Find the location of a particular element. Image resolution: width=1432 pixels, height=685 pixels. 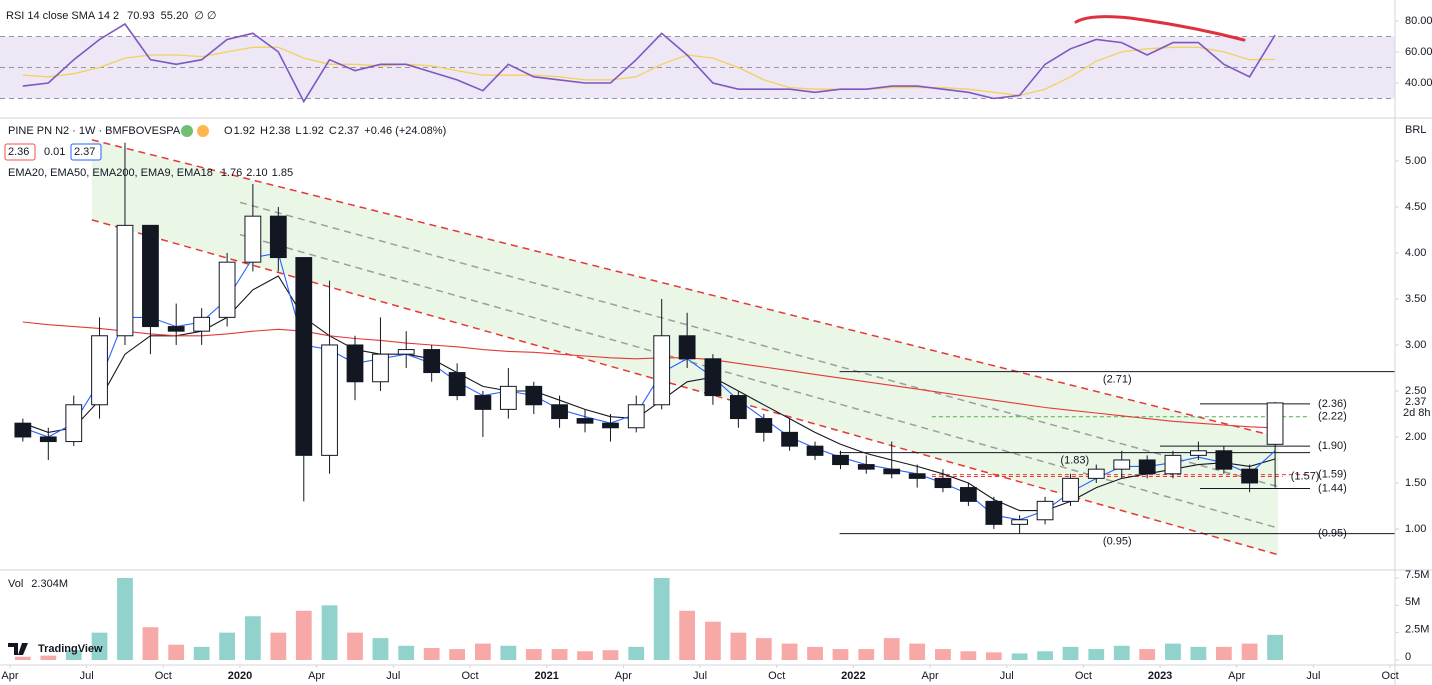

ohlc-part: H is located at coordinates (264, 131).